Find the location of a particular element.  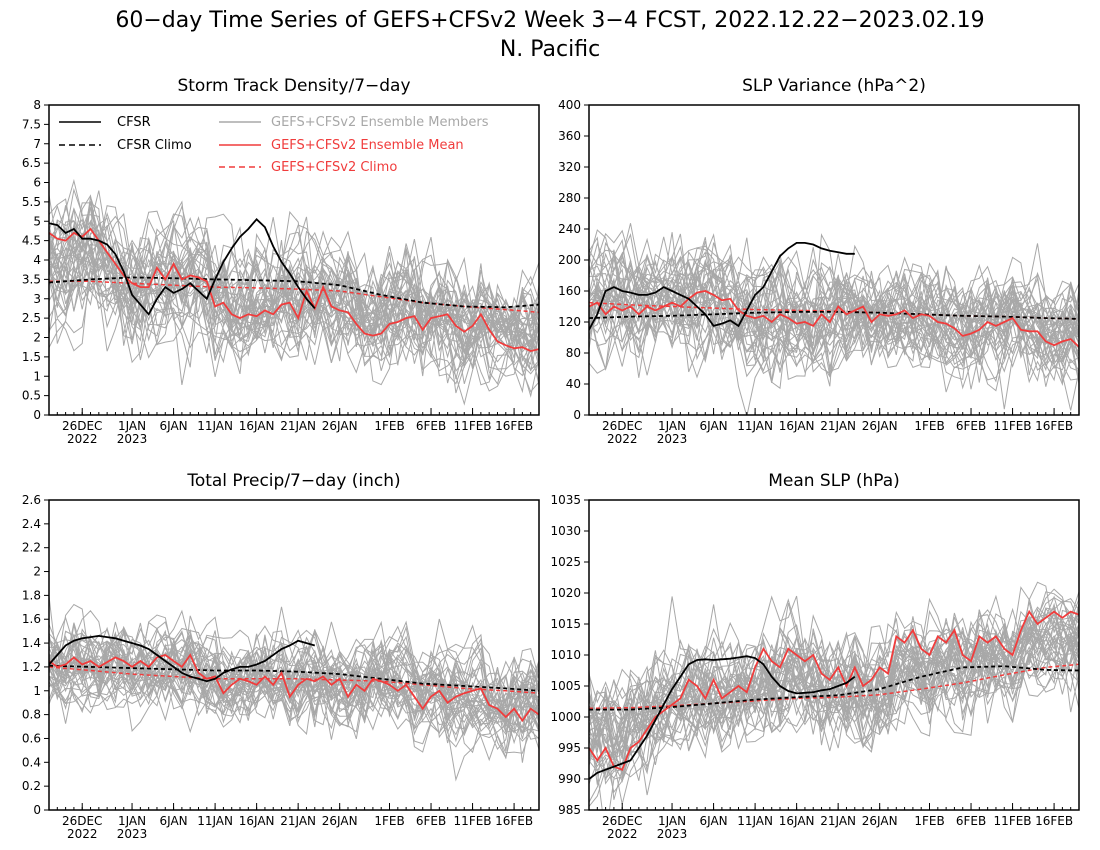

y-tick-label: 0 is located at coordinates (37, 810).